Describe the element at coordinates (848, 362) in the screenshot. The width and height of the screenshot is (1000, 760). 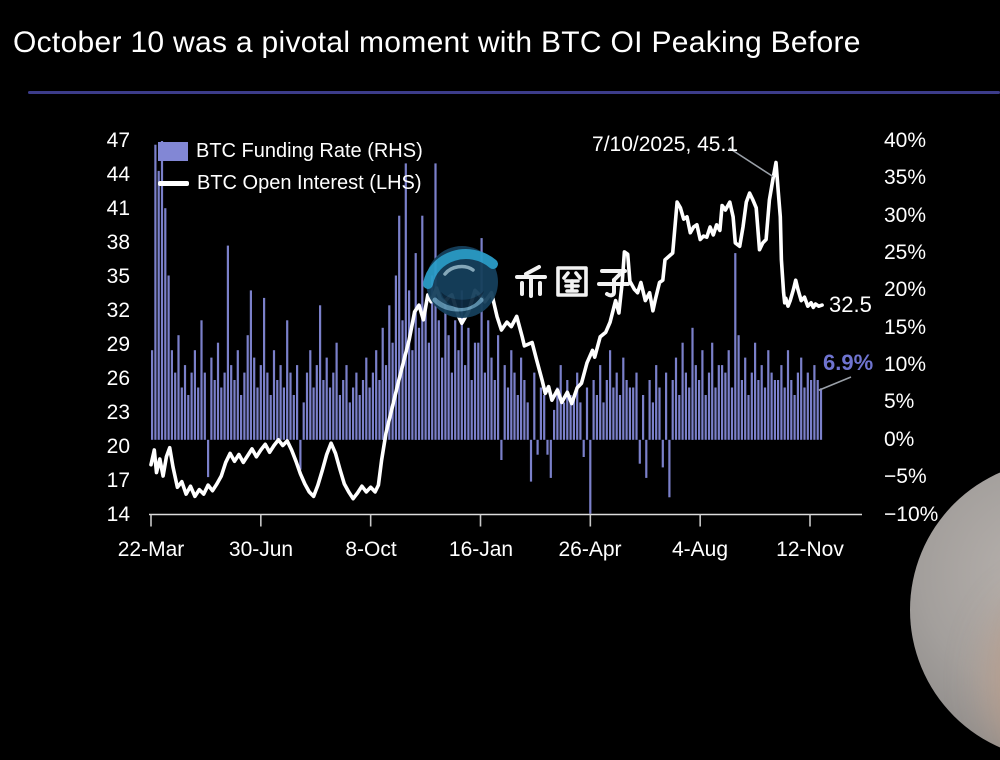
I see `funding-last-value-label: 6.9%` at that location.